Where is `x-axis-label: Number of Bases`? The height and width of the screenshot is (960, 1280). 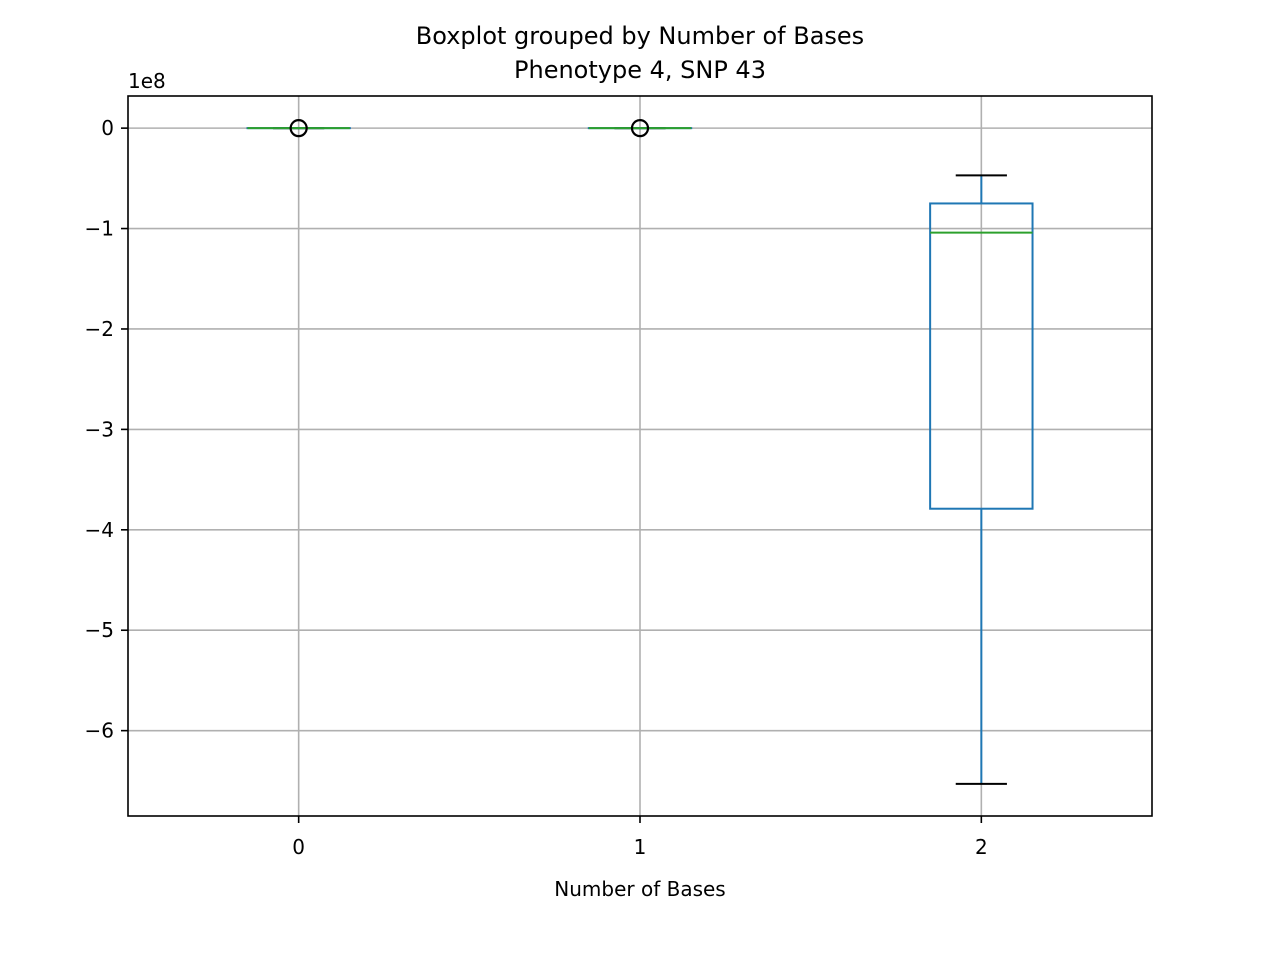 x-axis-label: Number of Bases is located at coordinates (639, 889).